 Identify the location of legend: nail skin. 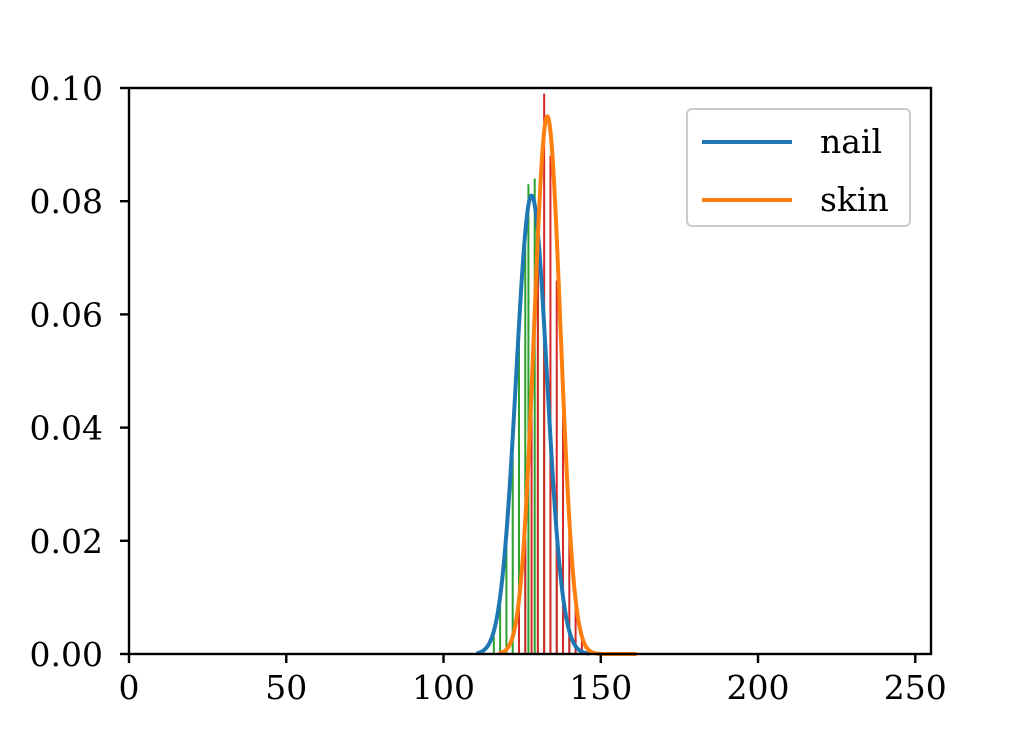
(798, 167).